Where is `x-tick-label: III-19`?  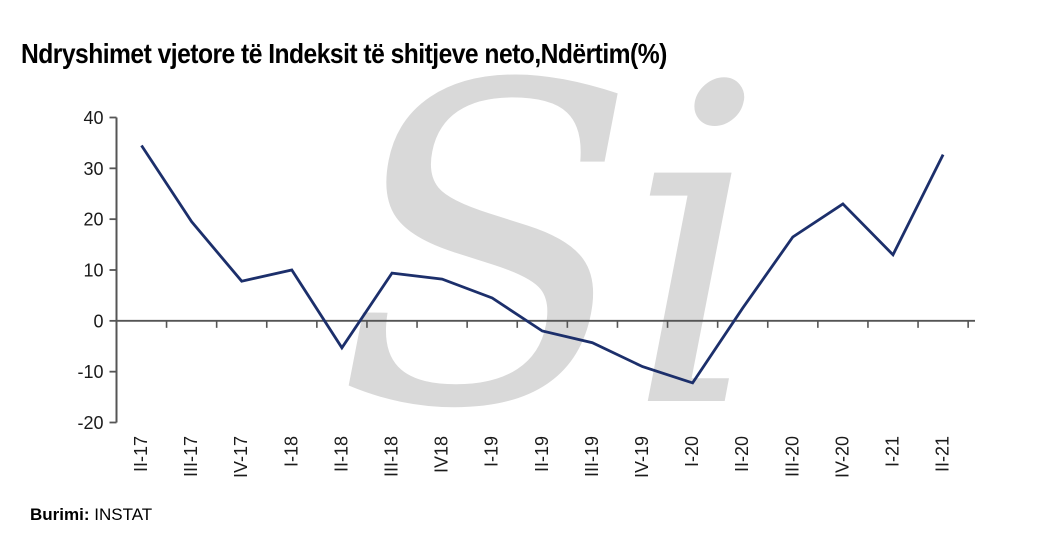 x-tick-label: III-19 is located at coordinates (592, 456).